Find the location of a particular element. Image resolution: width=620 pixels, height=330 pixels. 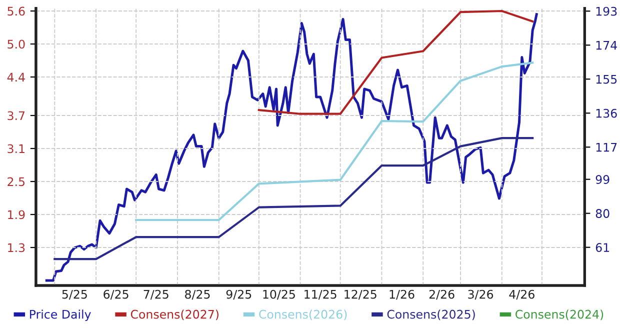

y-tick-label: 5.6 is located at coordinates (16, 11).